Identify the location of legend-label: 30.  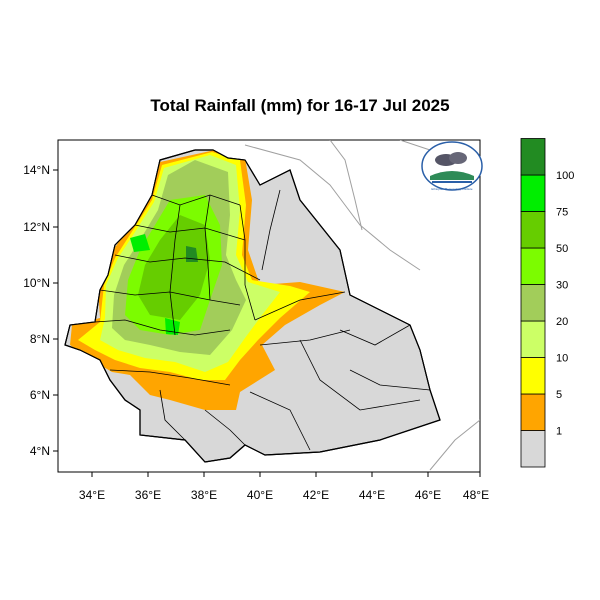
(562, 286).